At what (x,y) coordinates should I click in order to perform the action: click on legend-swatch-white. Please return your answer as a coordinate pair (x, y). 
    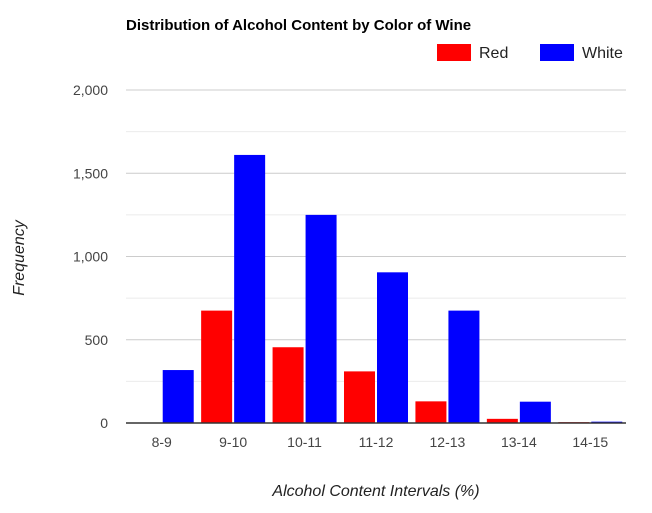
    Looking at the image, I should click on (557, 52).